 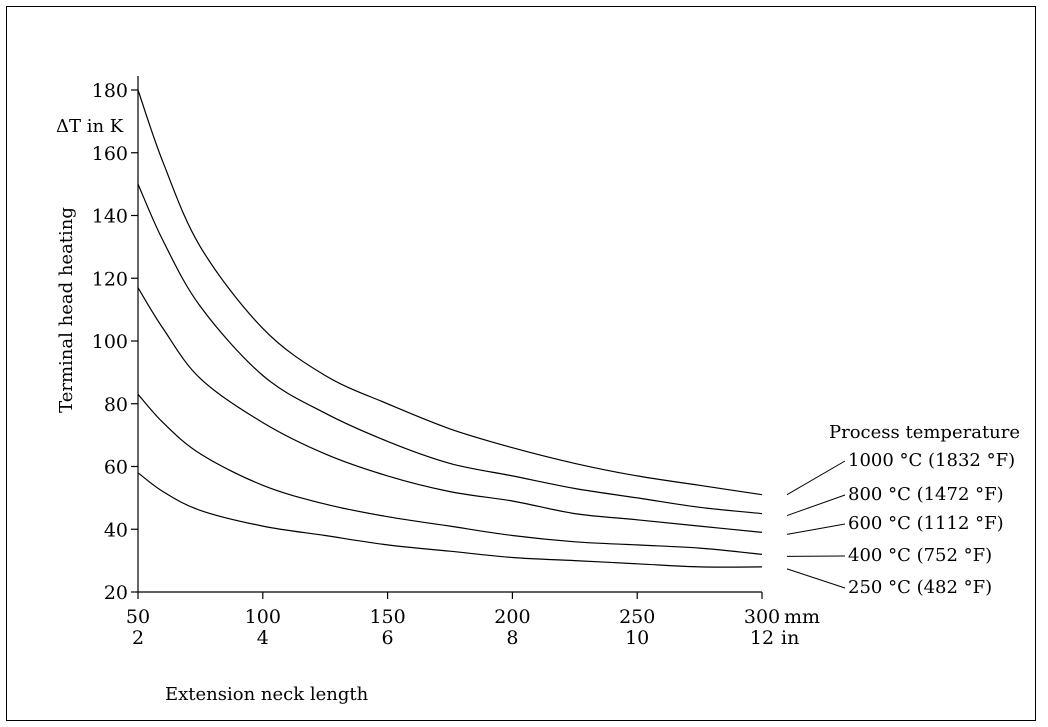 I want to click on x-tick-label-mm: 100, so click(x=263, y=617).